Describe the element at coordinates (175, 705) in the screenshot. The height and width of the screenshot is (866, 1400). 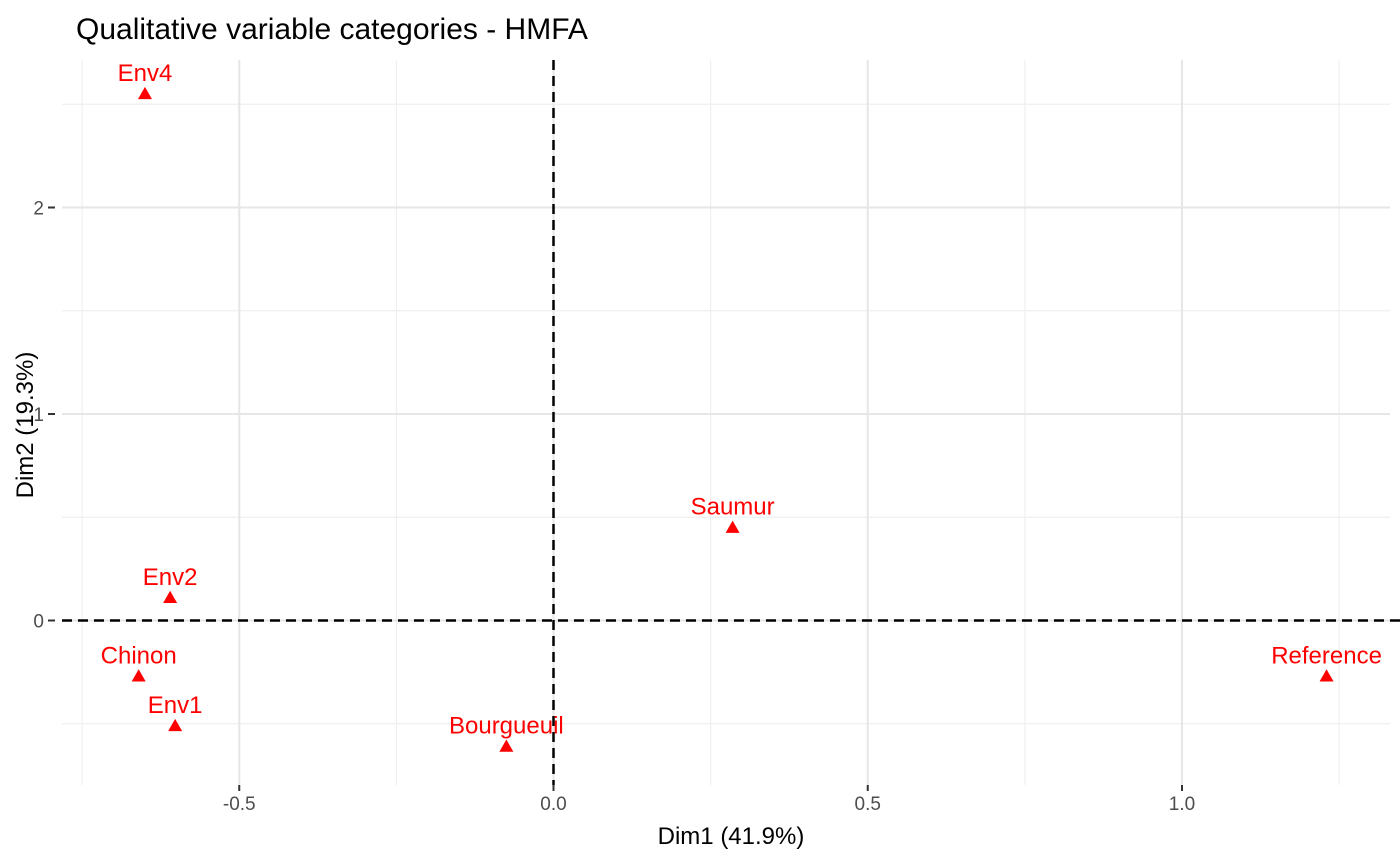
I see `point-label: Env1` at that location.